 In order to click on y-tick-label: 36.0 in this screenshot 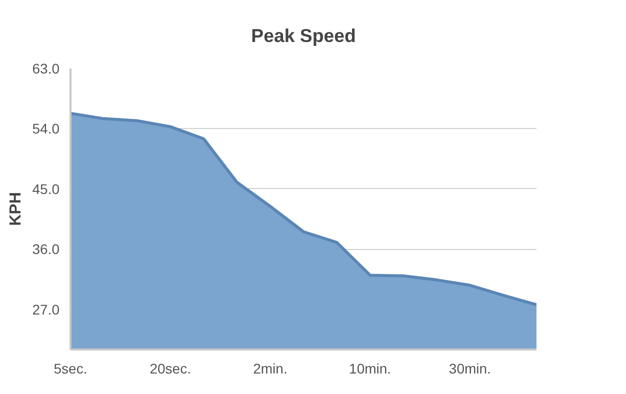, I will do `click(46, 249)`.